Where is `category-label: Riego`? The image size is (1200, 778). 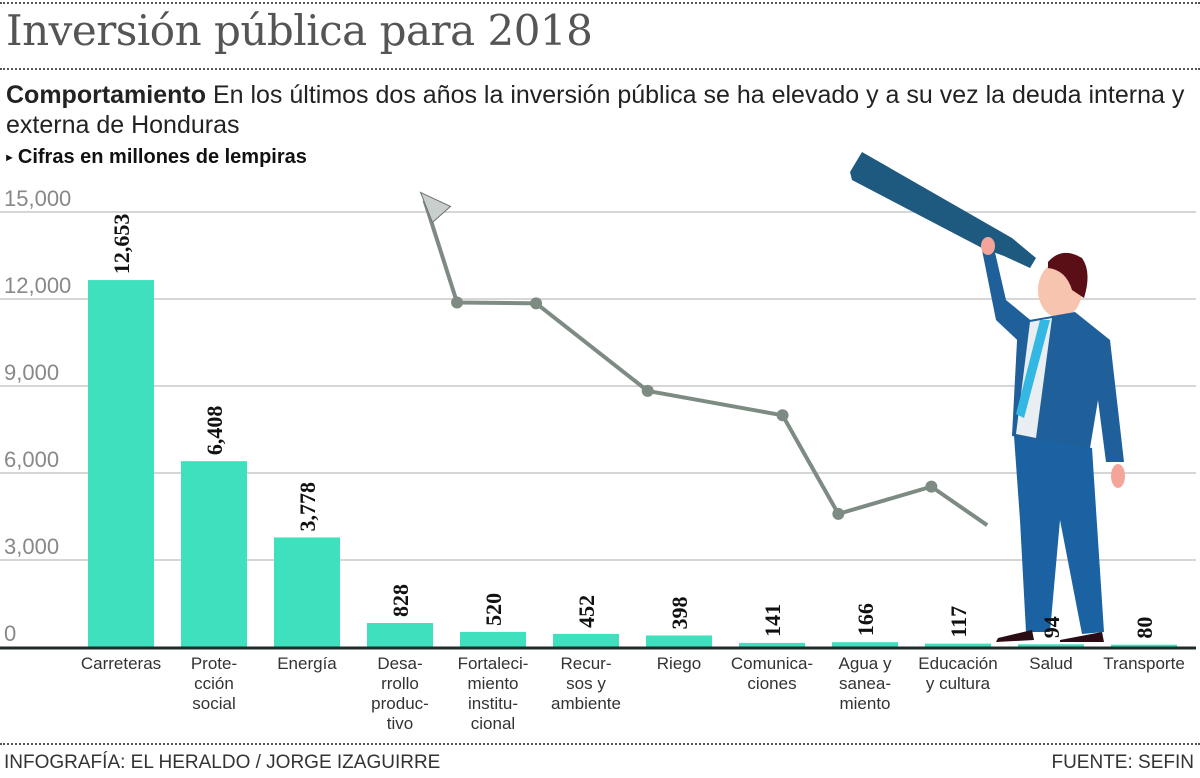 category-label: Riego is located at coordinates (679, 663).